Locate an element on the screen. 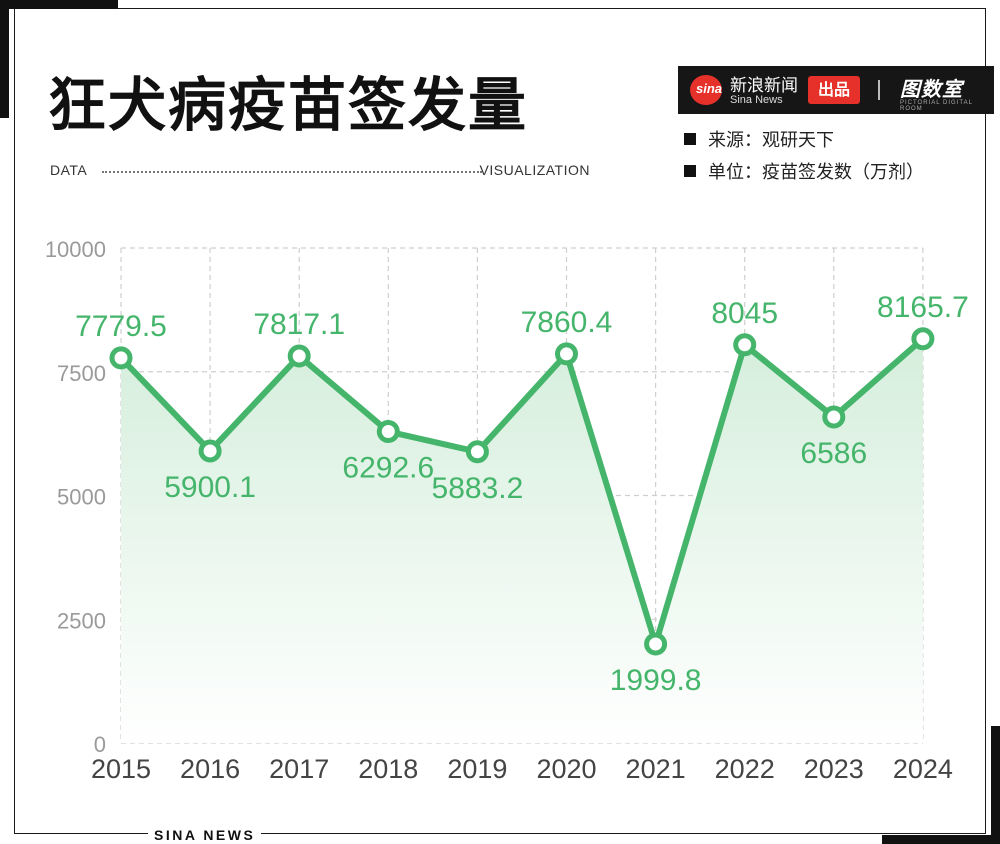  data-label: DATA is located at coordinates (69, 170).